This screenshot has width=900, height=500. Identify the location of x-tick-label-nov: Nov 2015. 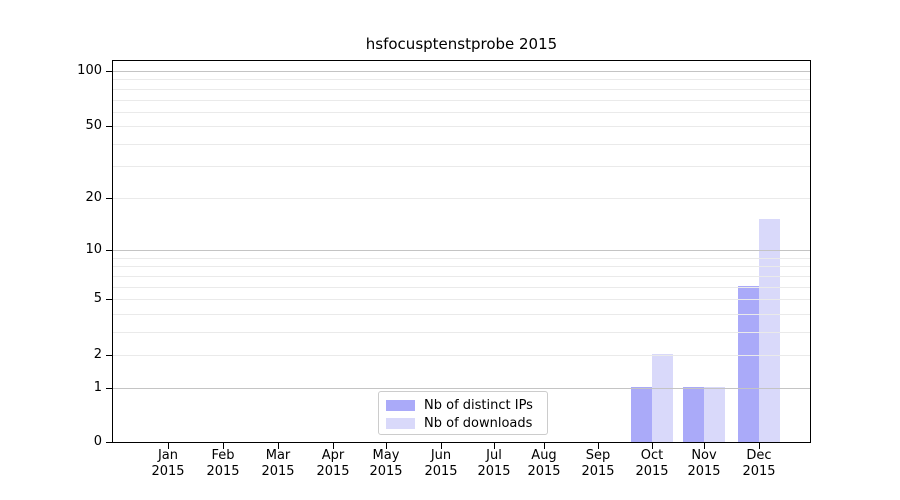
(704, 463).